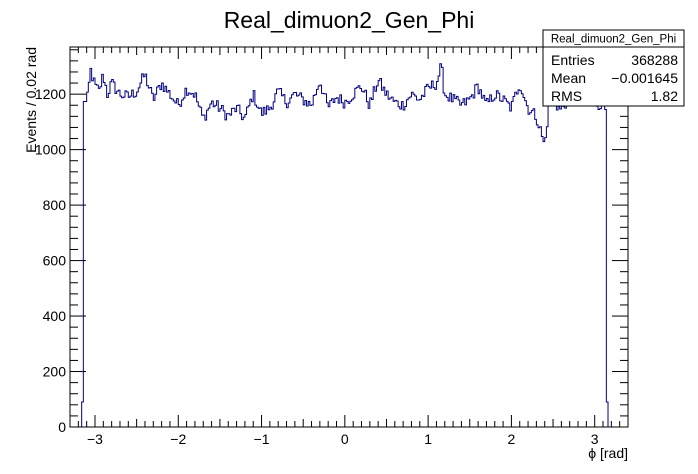  Describe the element at coordinates (568, 78) in the screenshot. I see `stats-mean-label: Mean` at that location.